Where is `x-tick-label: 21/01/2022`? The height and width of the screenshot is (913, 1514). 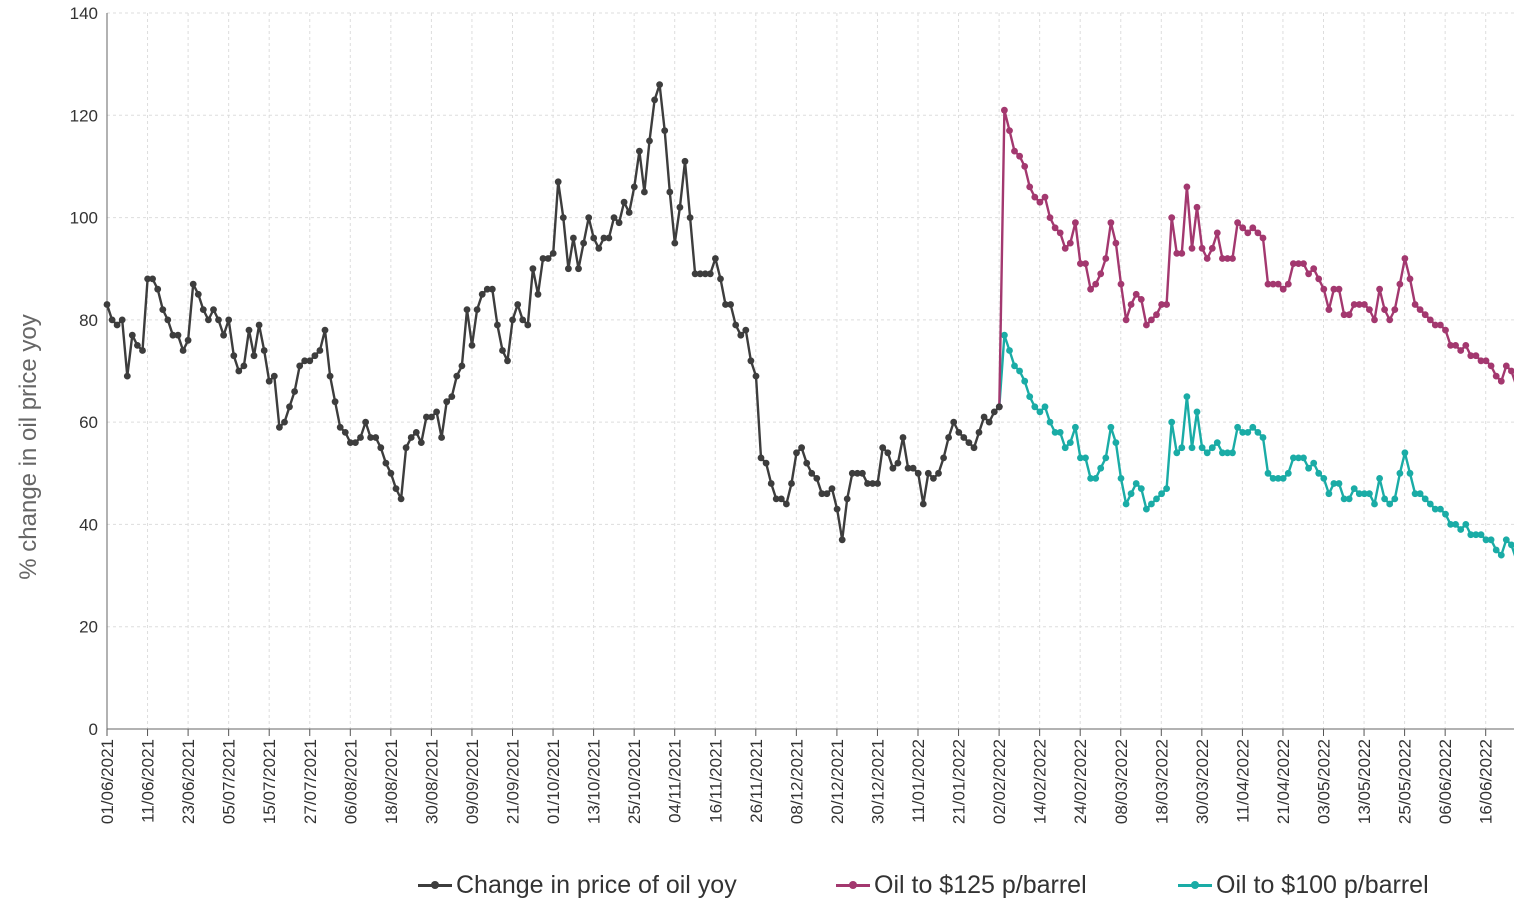 x-tick-label: 21/01/2022 is located at coordinates (959, 781).